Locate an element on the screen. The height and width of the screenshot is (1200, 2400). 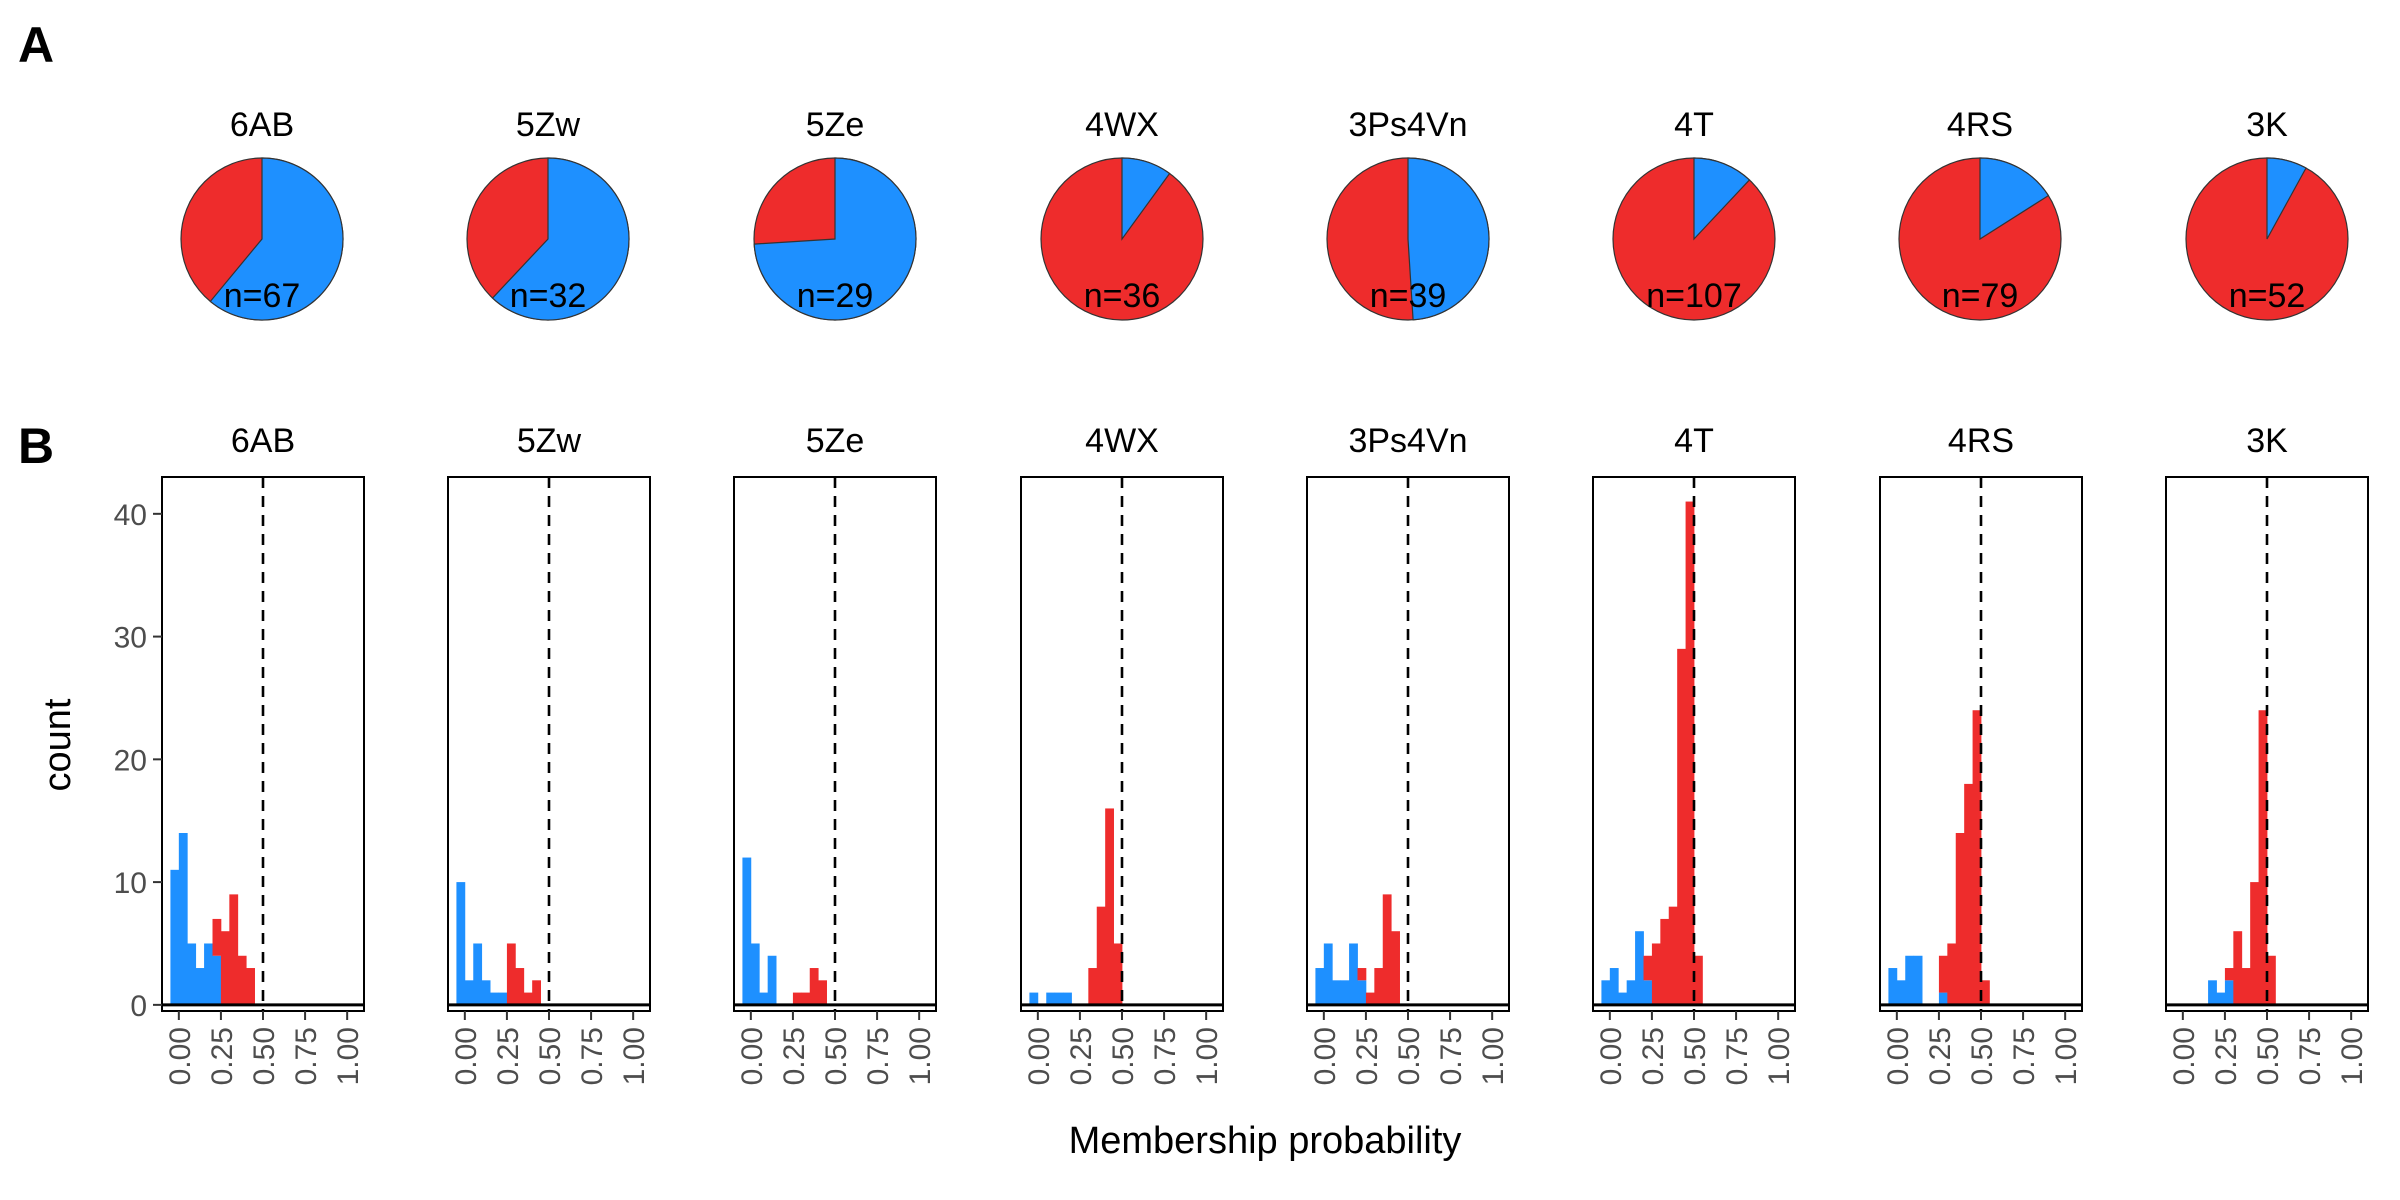
histogram-3K: 3K 0.00 0.25 0.50 0.75 1.00 is located at coordinates (2267, 753).